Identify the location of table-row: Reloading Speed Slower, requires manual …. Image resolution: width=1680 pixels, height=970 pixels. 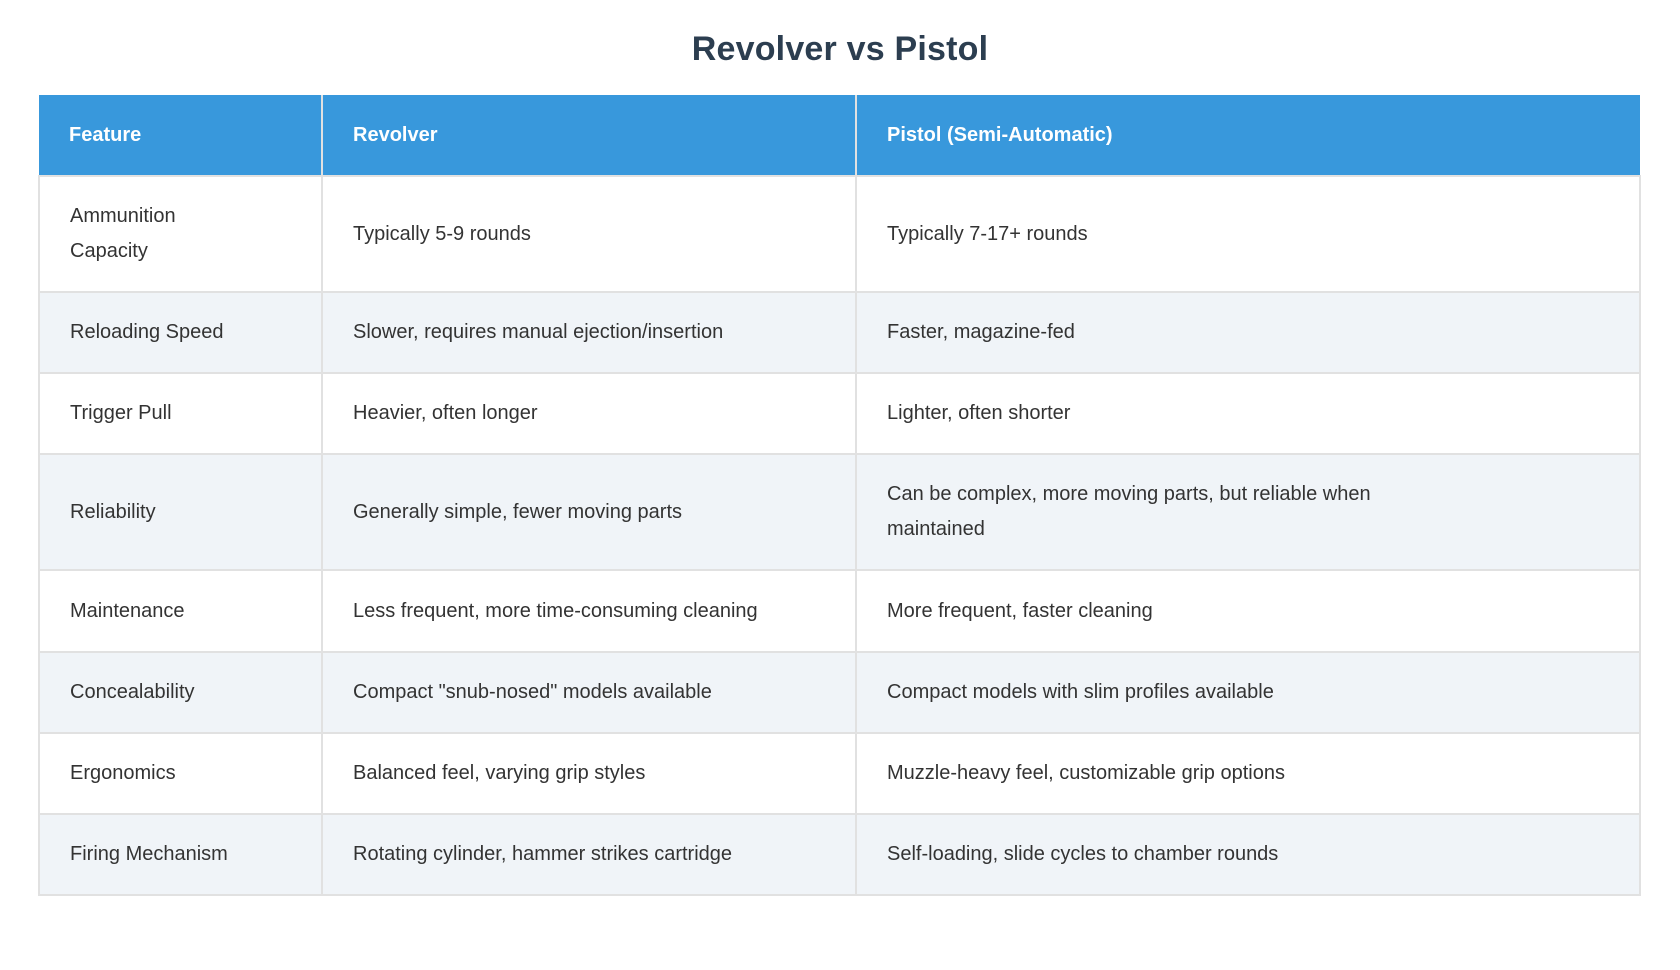
(839, 332).